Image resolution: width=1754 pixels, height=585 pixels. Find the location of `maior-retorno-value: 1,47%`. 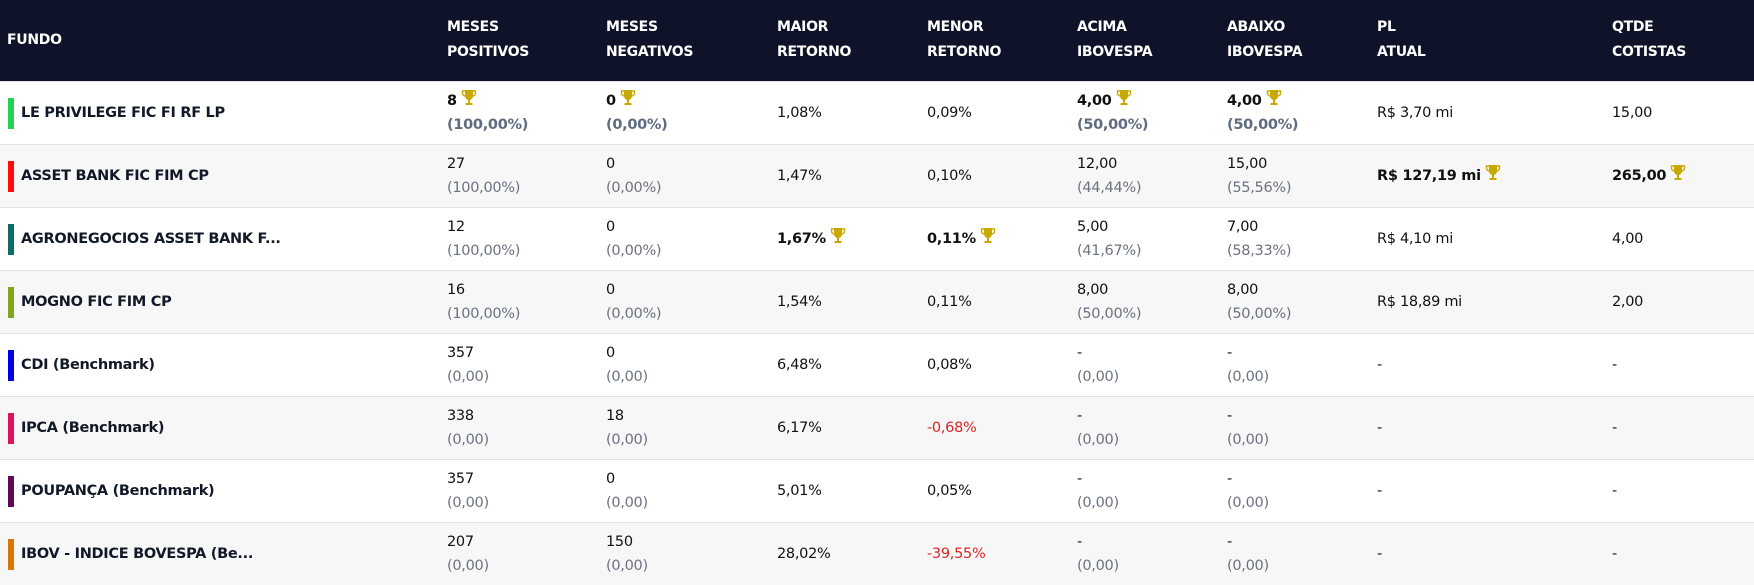

maior-retorno-value: 1,47% is located at coordinates (799, 175).